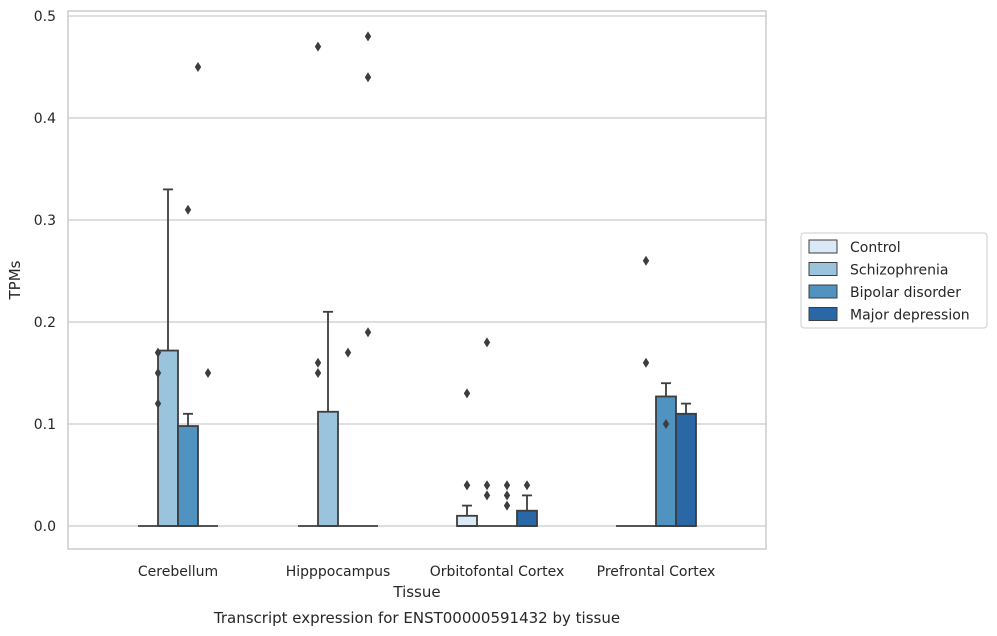 Image resolution: width=997 pixels, height=636 pixels. What do you see at coordinates (45, 425) in the screenshot?
I see `y-tick-label: 0.1` at bounding box center [45, 425].